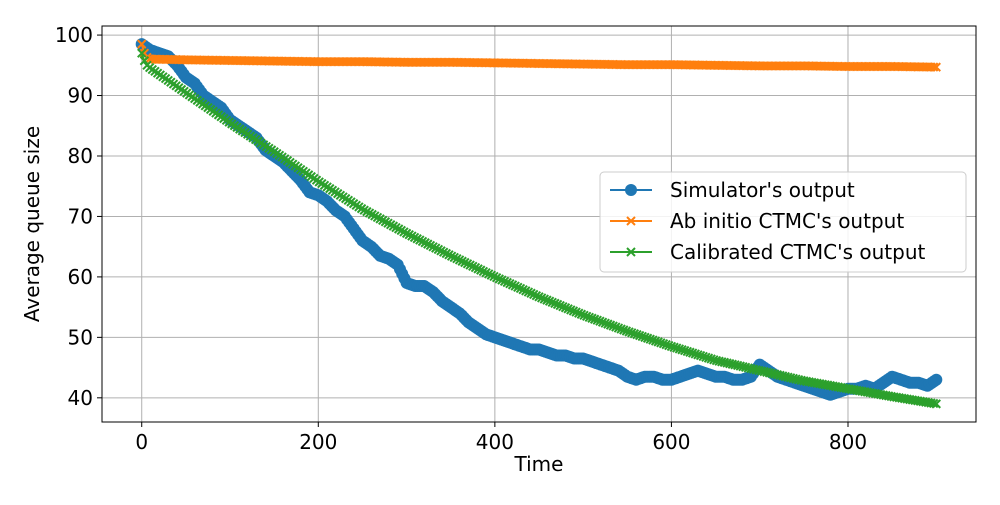 The image size is (1000, 505). Describe the element at coordinates (141, 442) in the screenshot. I see `x-tick-label: 0` at that location.